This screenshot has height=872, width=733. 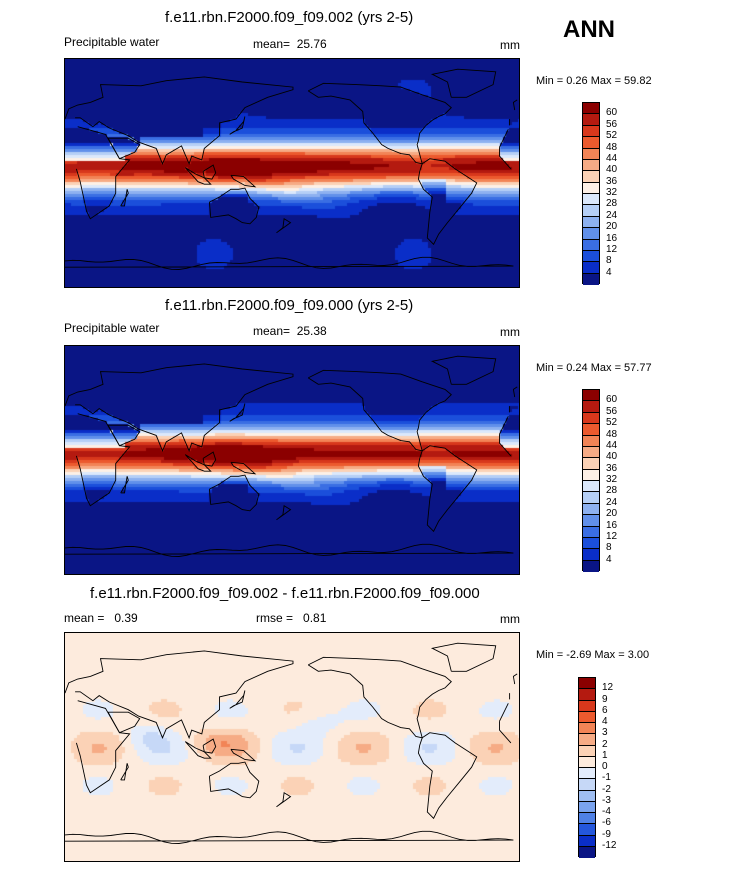 What do you see at coordinates (605, 755) in the screenshot?
I see `colorbar-tick-label: 1` at bounding box center [605, 755].